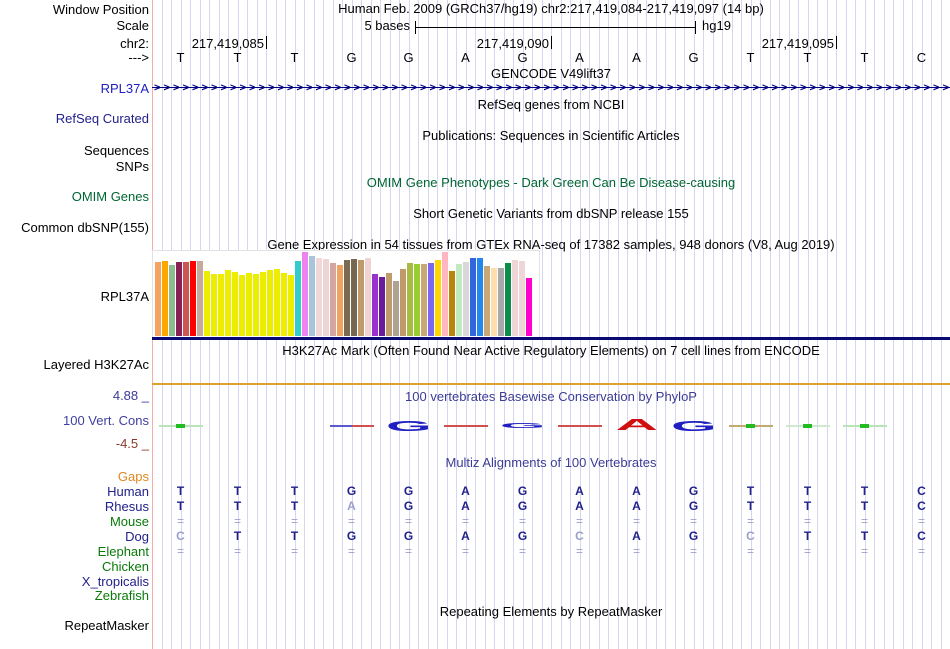  What do you see at coordinates (106, 625) in the screenshot?
I see `repeatmasker-label: RepeatMasker` at bounding box center [106, 625].